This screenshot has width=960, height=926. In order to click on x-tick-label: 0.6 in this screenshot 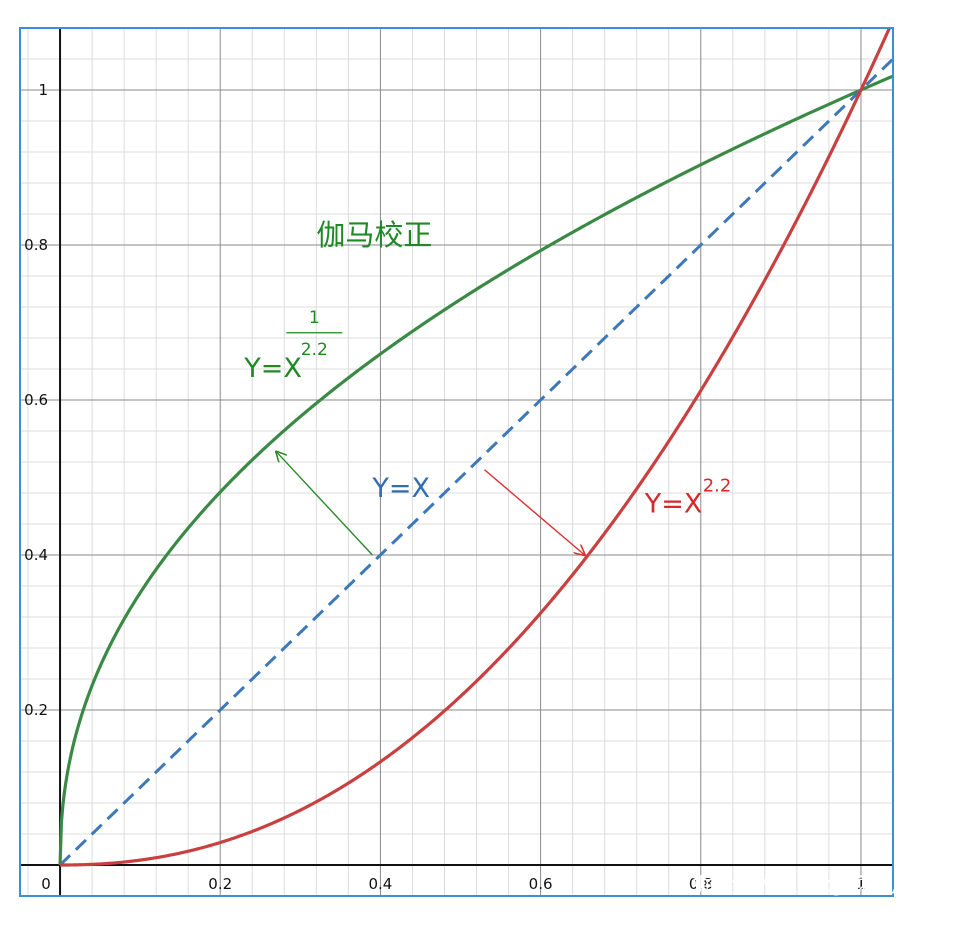, I will do `click(541, 884)`.